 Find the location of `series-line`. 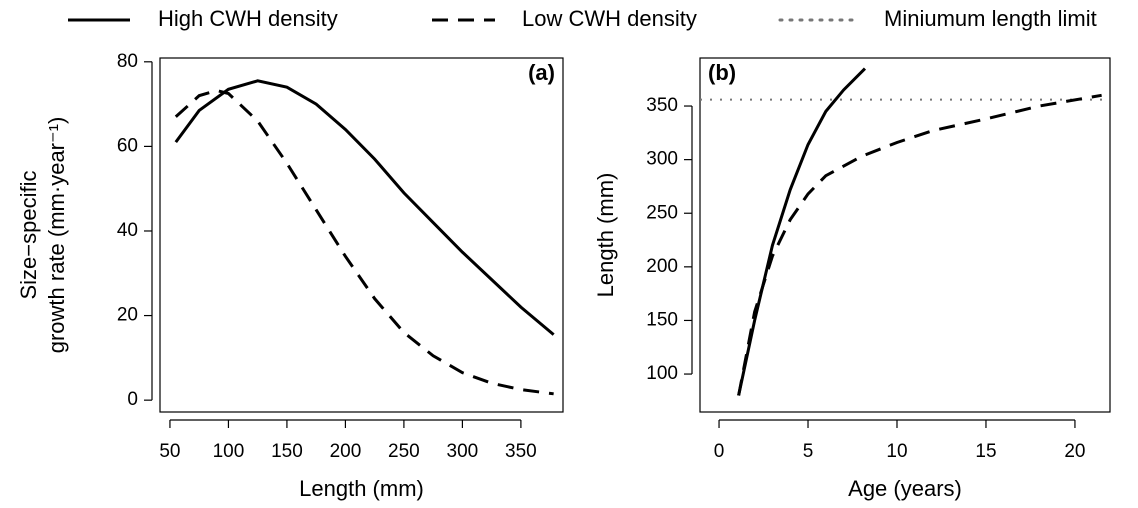

series-line is located at coordinates (802, 231).